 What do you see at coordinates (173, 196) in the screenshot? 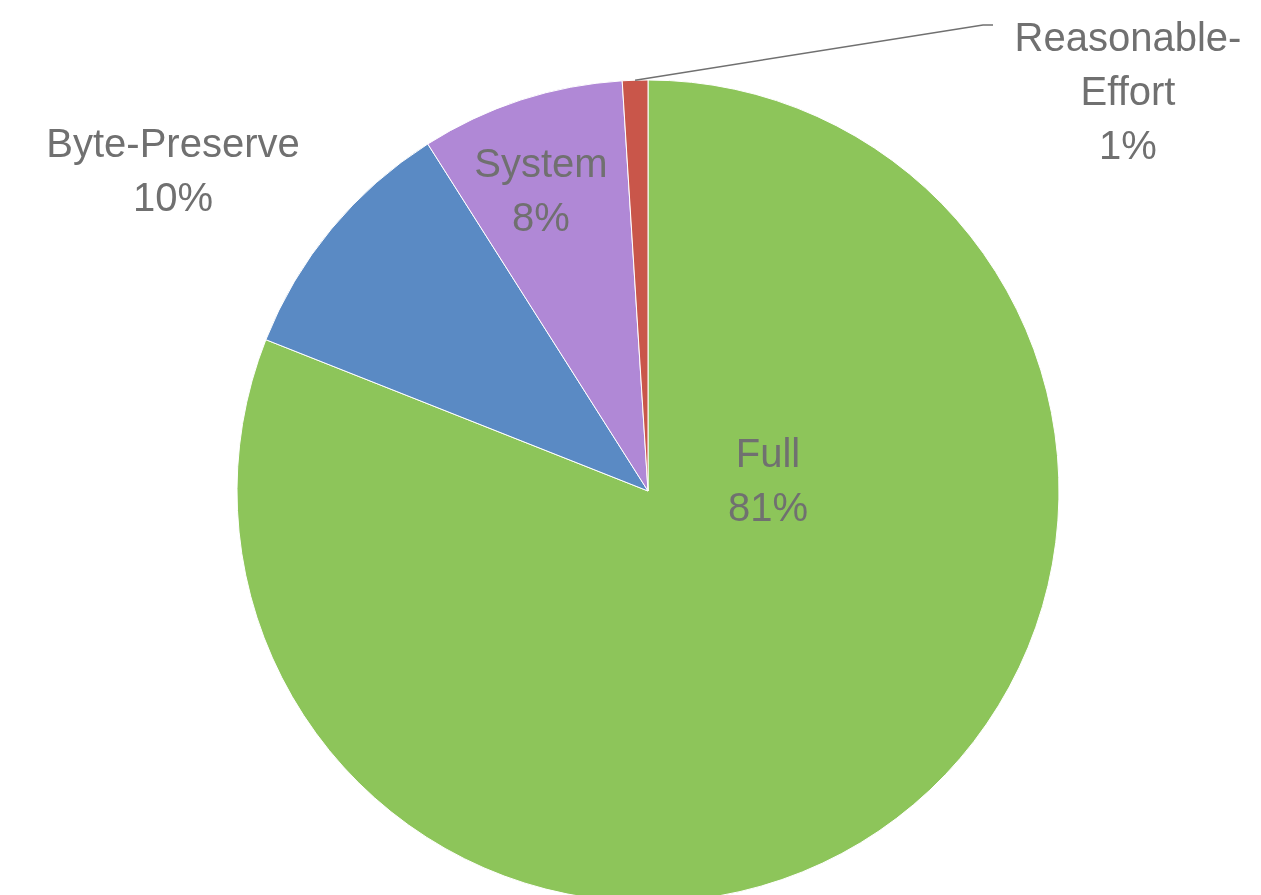
I see `data-label: 10%` at bounding box center [173, 196].